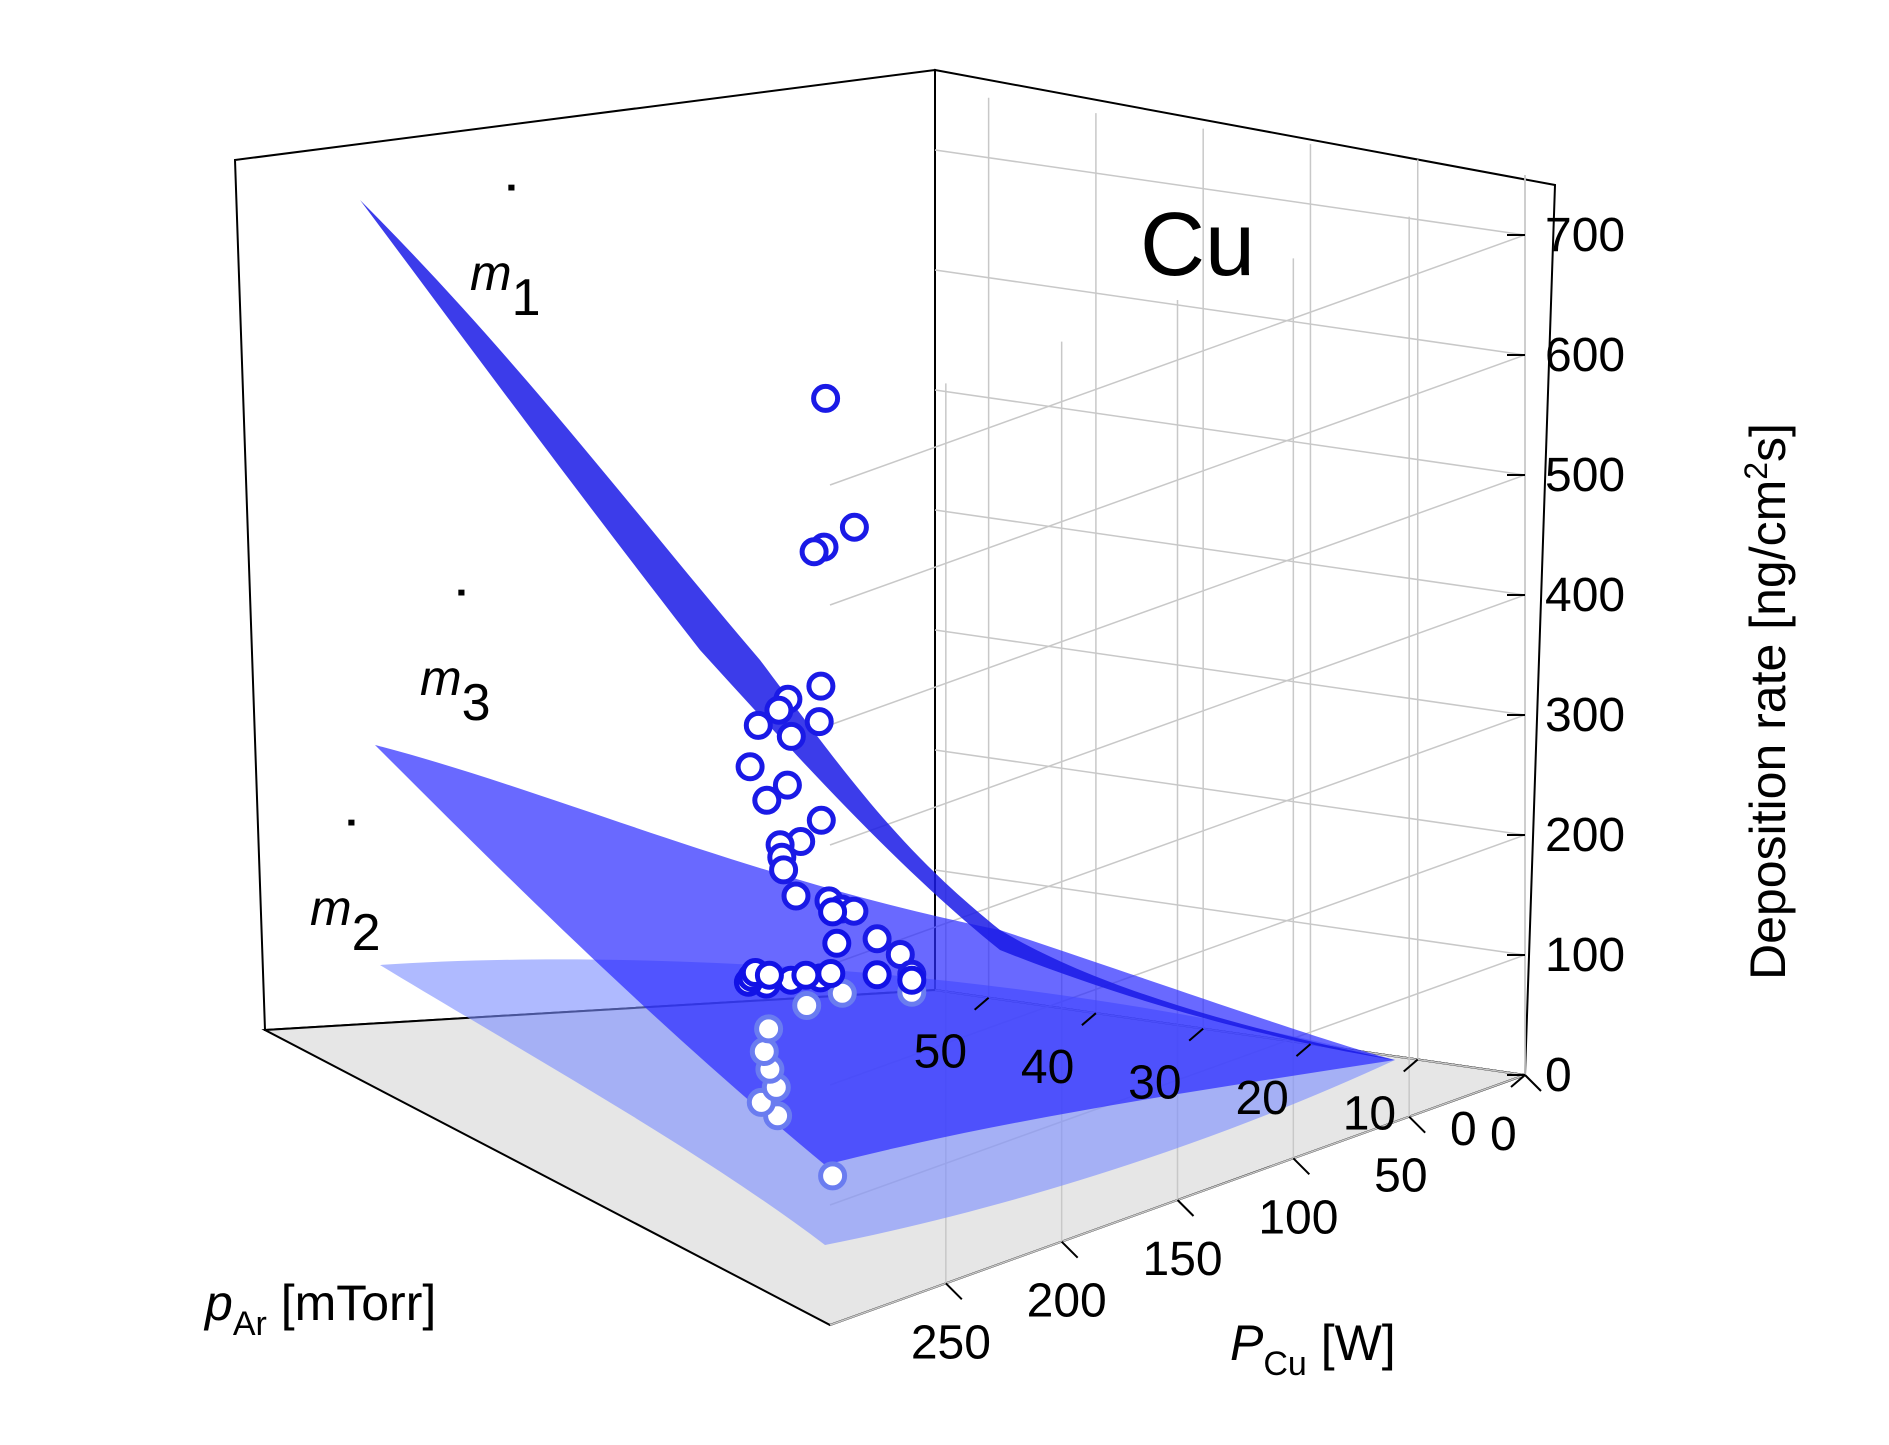 The image size is (1889, 1445). Describe the element at coordinates (1183, 1259) in the screenshot. I see `x-tick-label: 150` at that location.